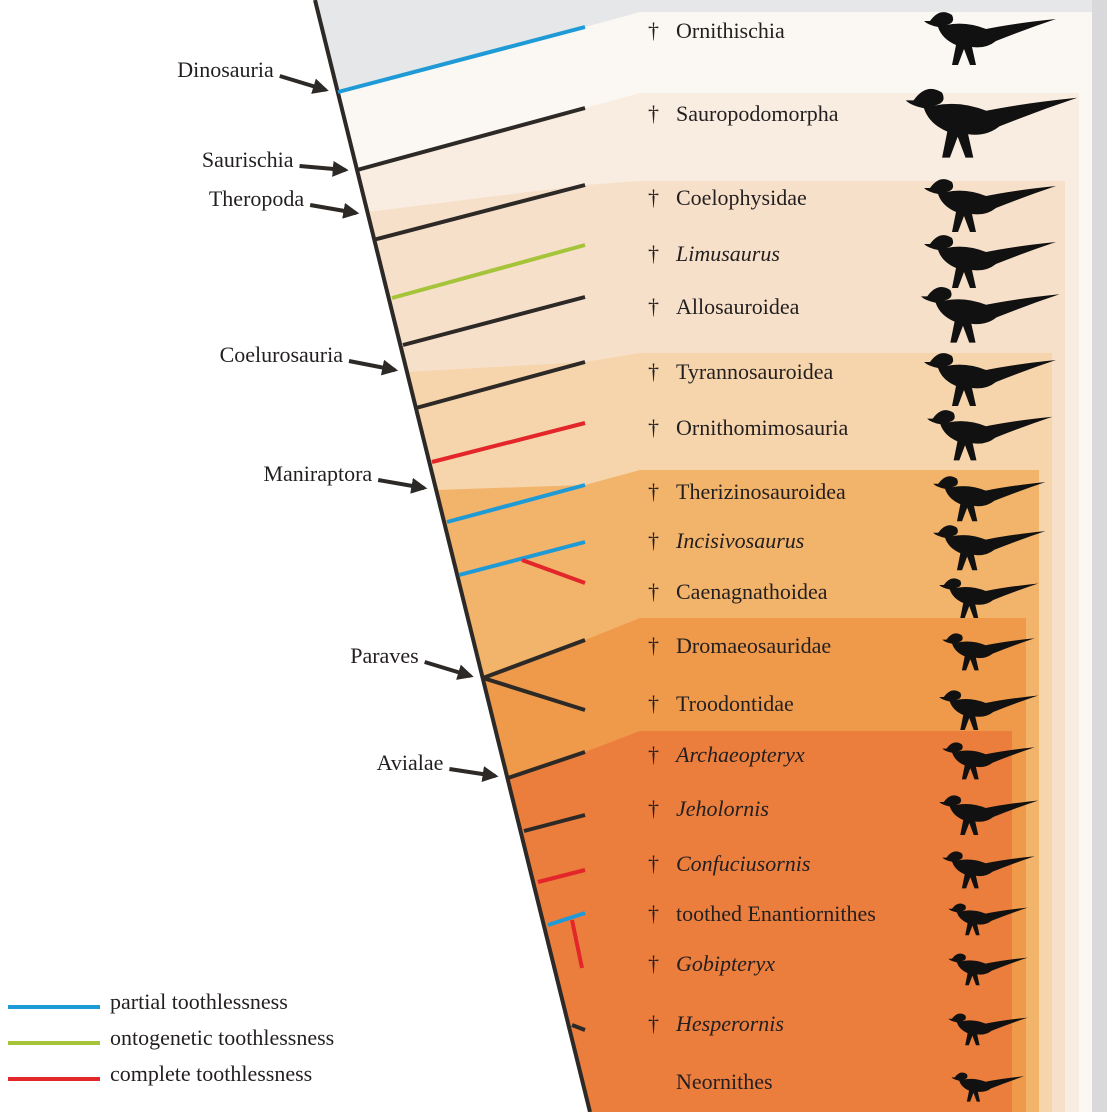 This screenshot has width=1120, height=1112. Describe the element at coordinates (727, 253) in the screenshot. I see `taxon-name: Limusaurus` at that location.